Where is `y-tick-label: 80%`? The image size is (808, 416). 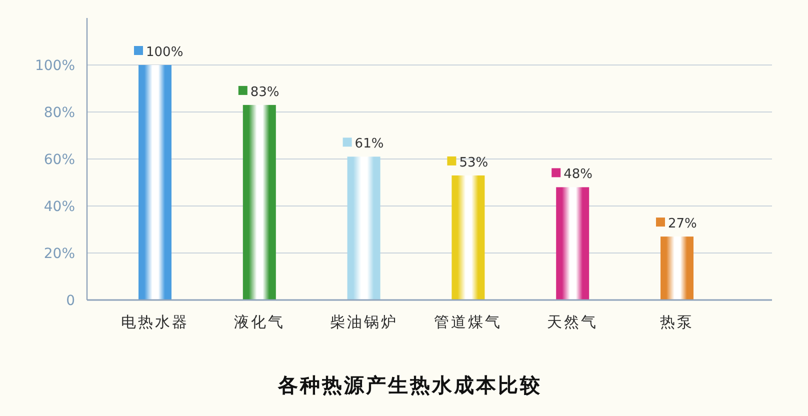
y-tick-label: 80% is located at coordinates (59, 112).